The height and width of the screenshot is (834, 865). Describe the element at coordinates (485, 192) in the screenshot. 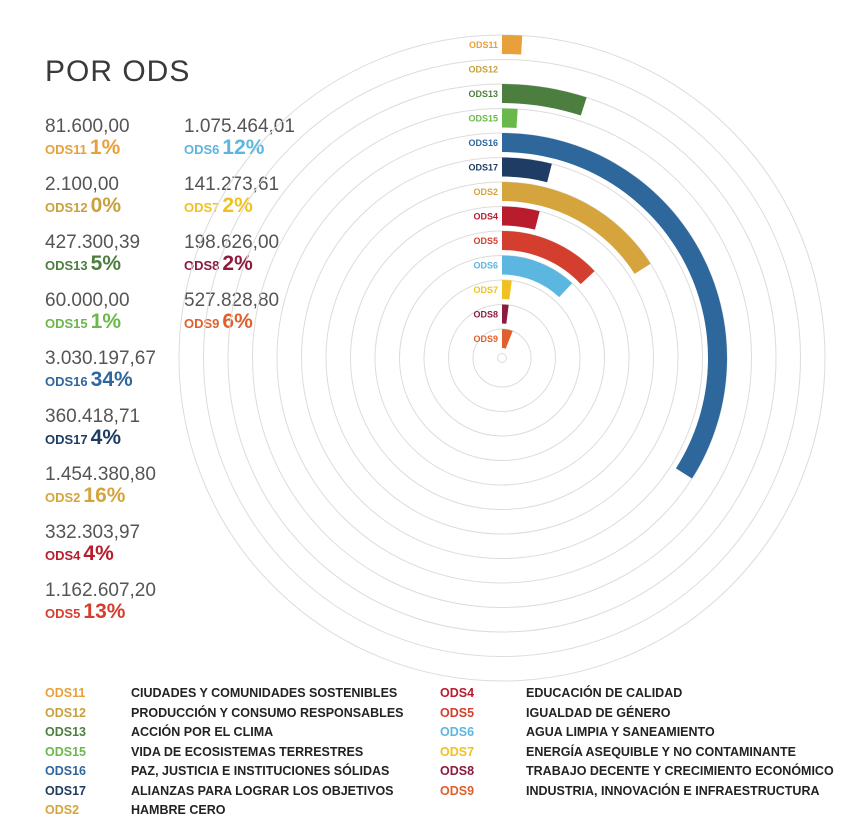

I see `ring-label-ods2: ODS2` at that location.